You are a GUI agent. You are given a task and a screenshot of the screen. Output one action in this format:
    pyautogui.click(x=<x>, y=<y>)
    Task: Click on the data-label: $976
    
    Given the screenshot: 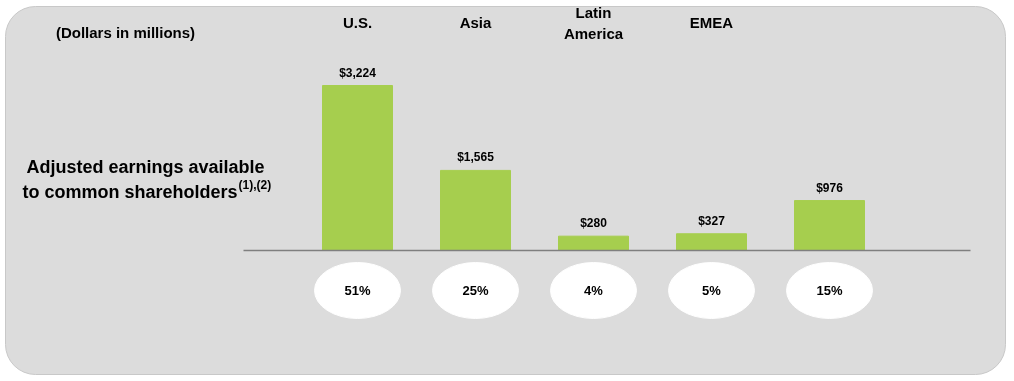 What is the action you would take?
    pyautogui.click(x=830, y=187)
    